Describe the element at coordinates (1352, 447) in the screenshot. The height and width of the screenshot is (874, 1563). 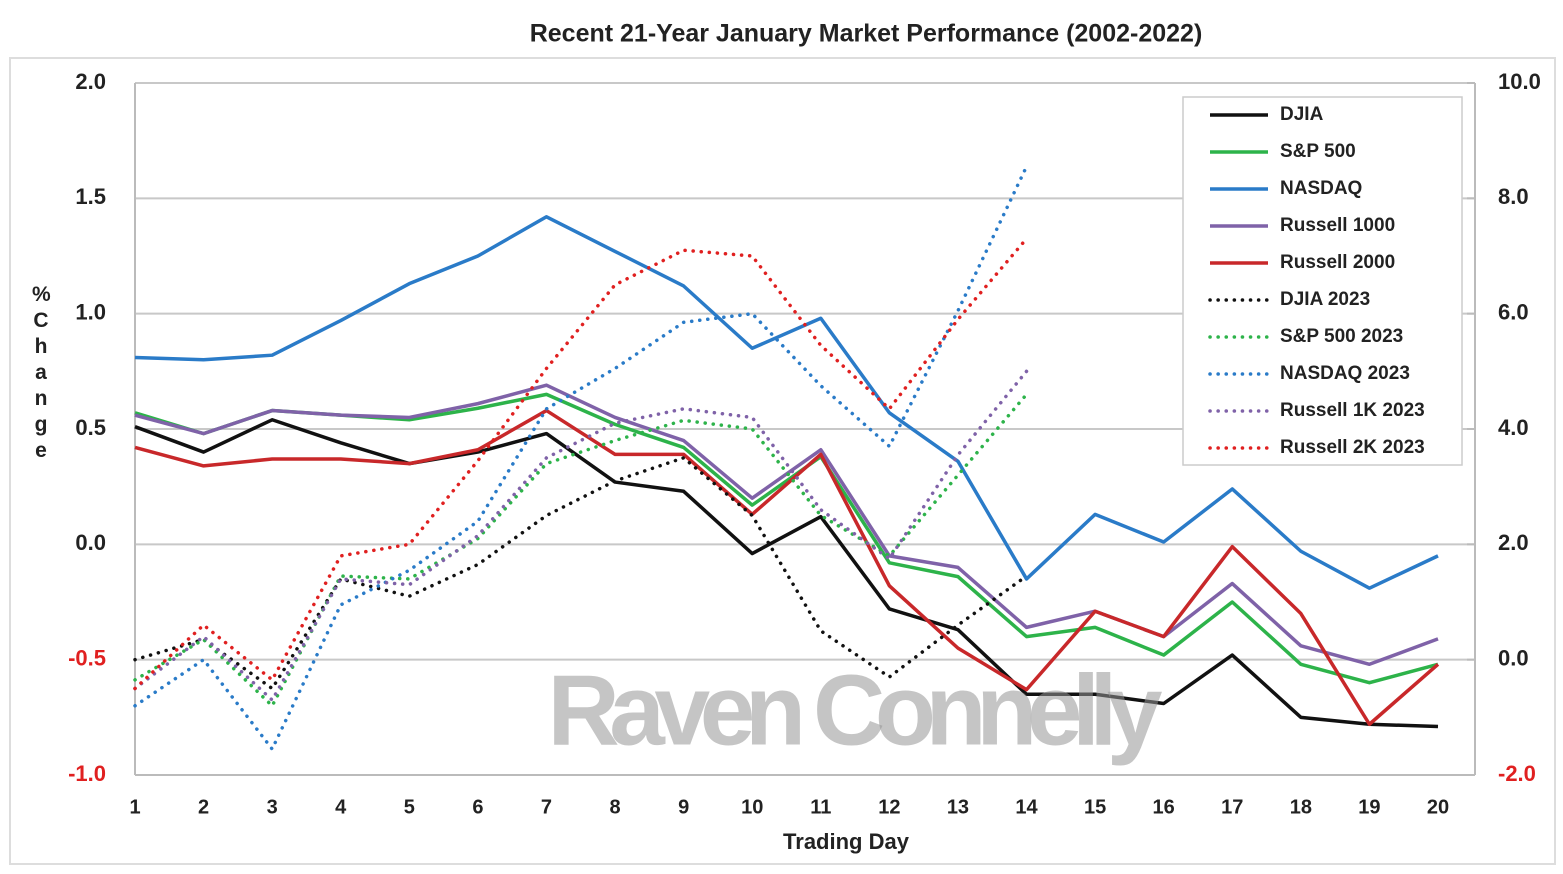
I see `legend-label: Russell 2K 2023` at that location.